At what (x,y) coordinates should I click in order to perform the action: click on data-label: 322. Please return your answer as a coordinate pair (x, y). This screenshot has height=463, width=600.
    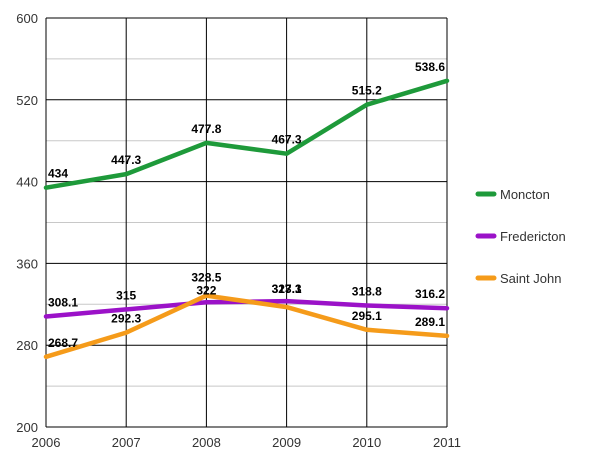
    Looking at the image, I should click on (206, 290).